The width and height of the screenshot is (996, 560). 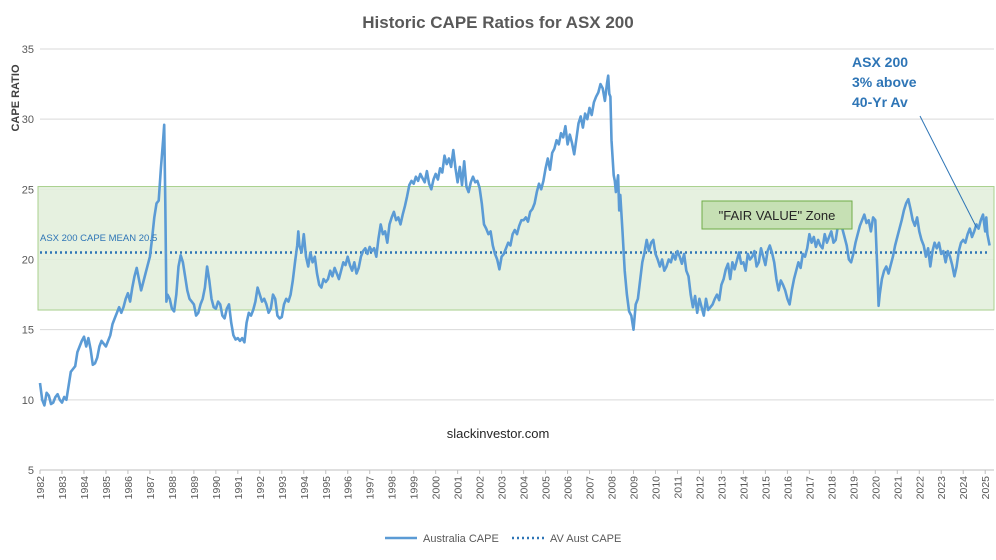 I want to click on x-tick-label: 1986, so click(x=129, y=488).